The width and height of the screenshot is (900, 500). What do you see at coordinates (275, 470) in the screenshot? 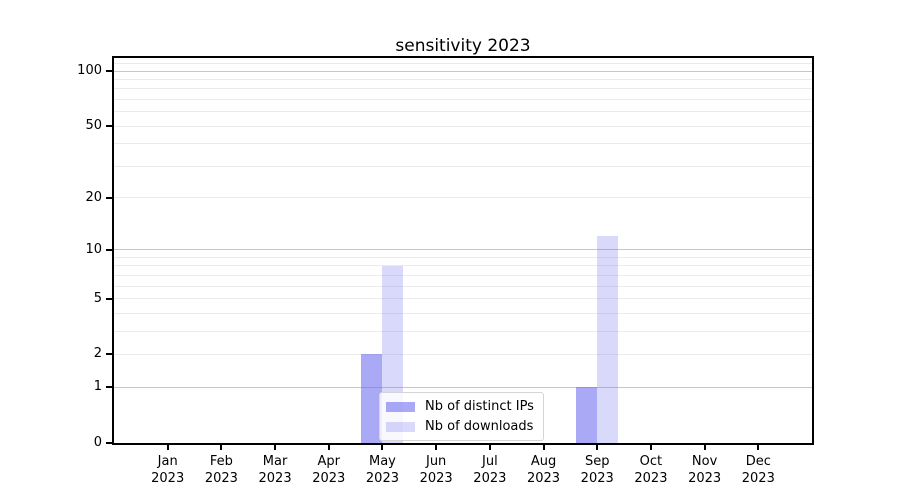
I see `x-tick-label: Mar 2023` at bounding box center [275, 470].